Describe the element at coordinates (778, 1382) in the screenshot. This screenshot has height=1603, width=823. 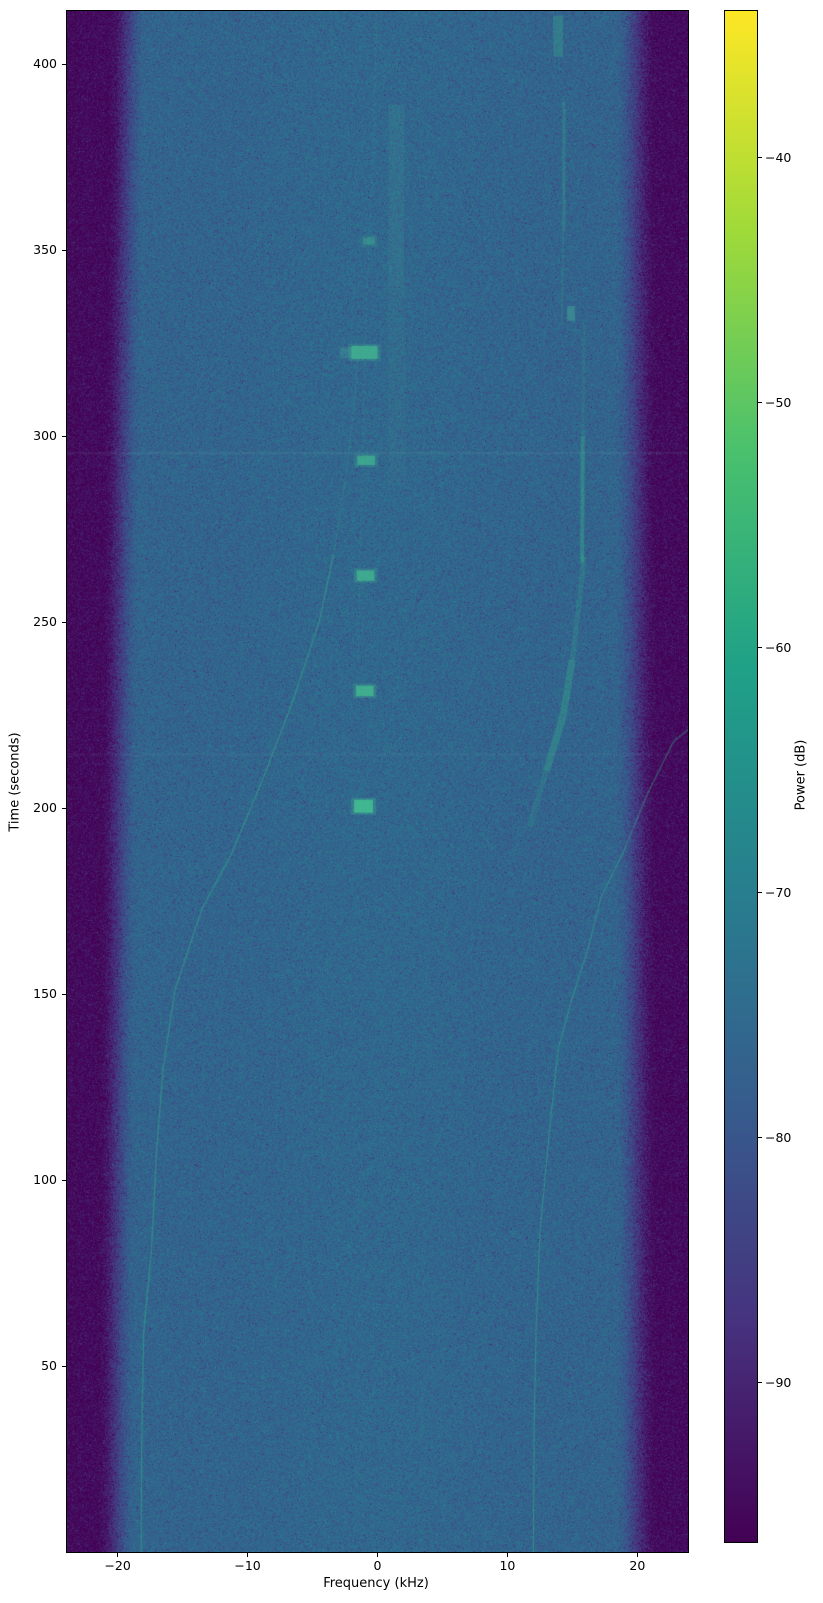
I see `colorbar-tick-label: −90` at that location.